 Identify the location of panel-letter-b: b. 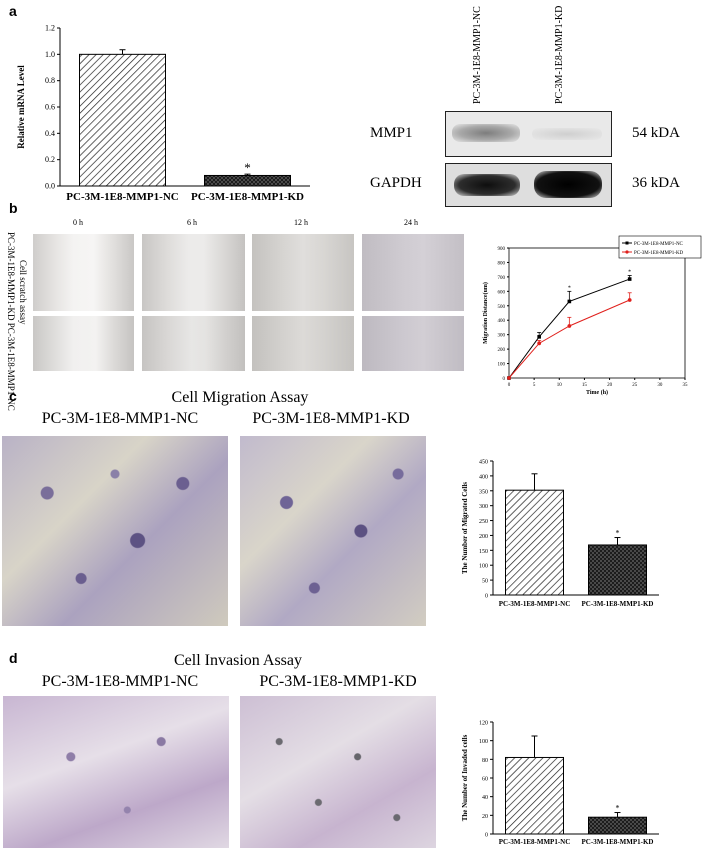
(13, 208).